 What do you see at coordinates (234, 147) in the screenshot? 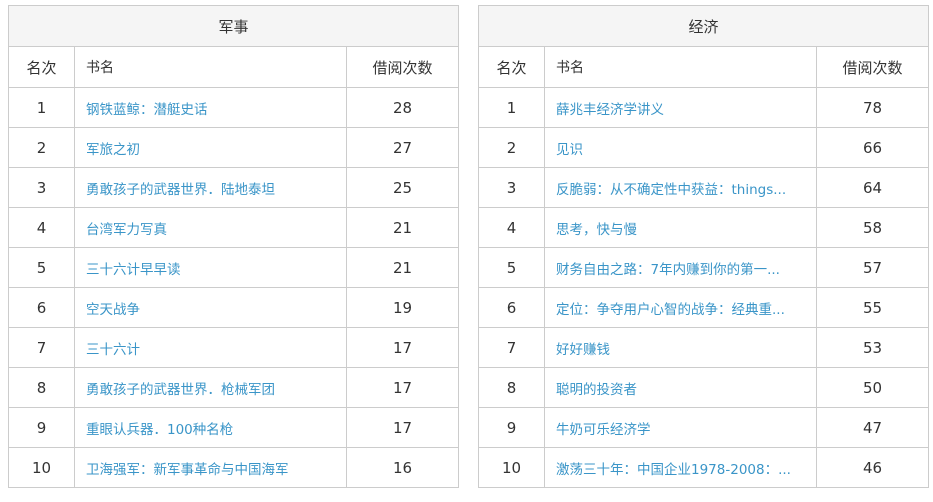
I see `table-row: 2 军旅之初 27` at bounding box center [234, 147].